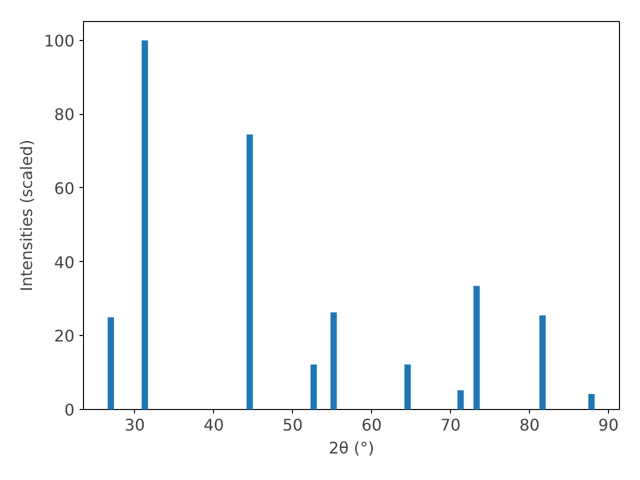  I want to click on y-tick-label: 80, so click(64, 114).